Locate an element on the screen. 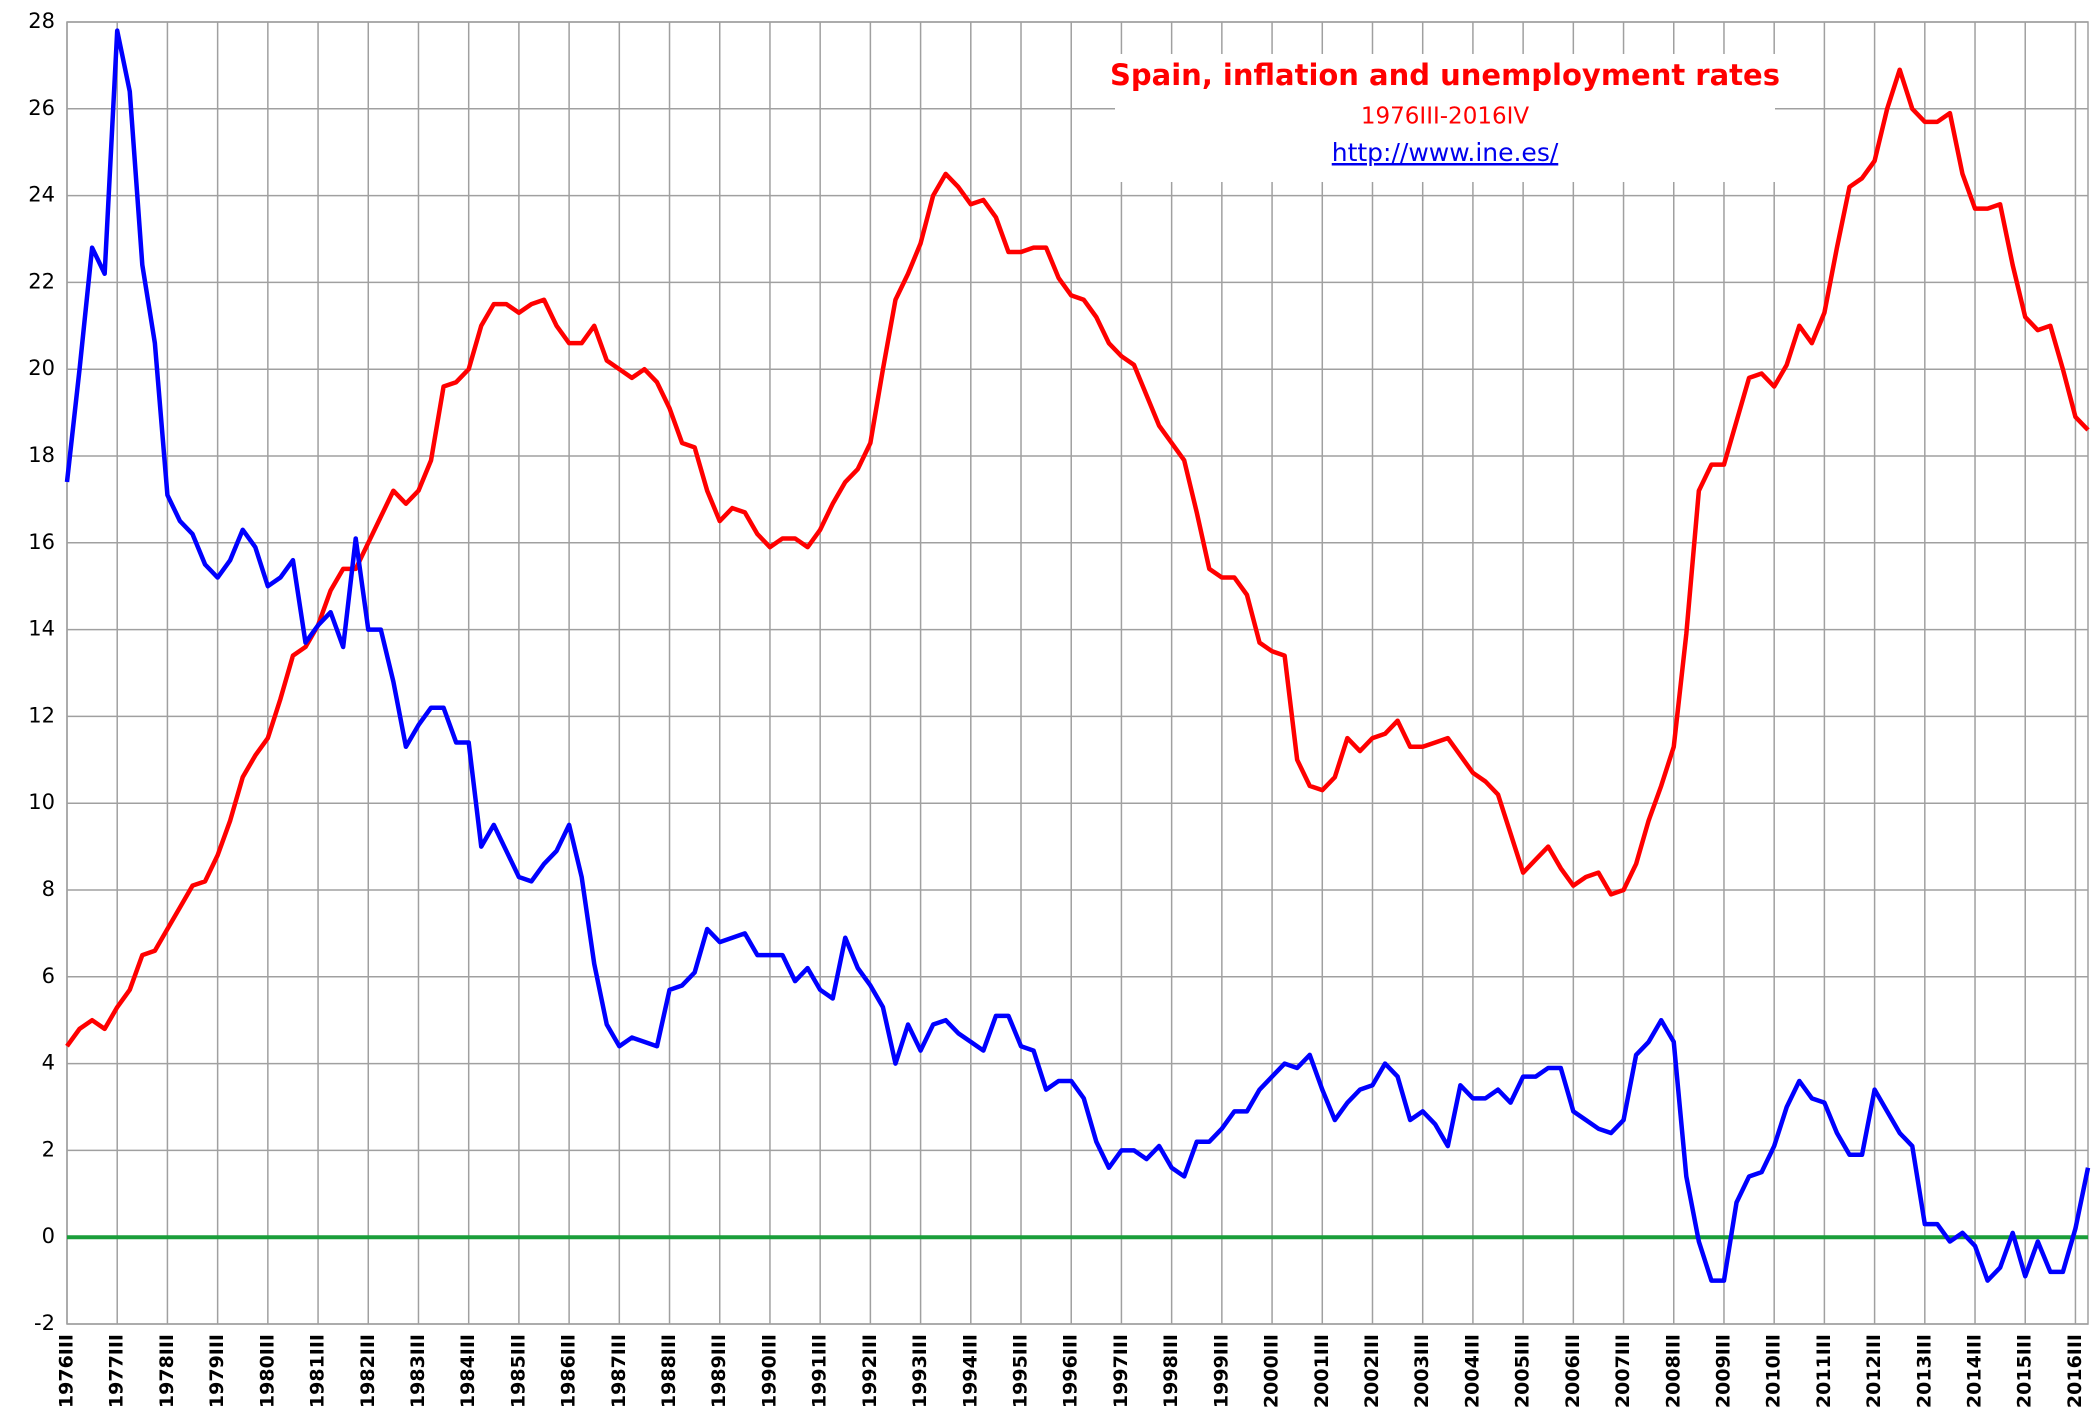 The image size is (2099, 1417). x-tick-label: 2005III is located at coordinates (1523, 1371).